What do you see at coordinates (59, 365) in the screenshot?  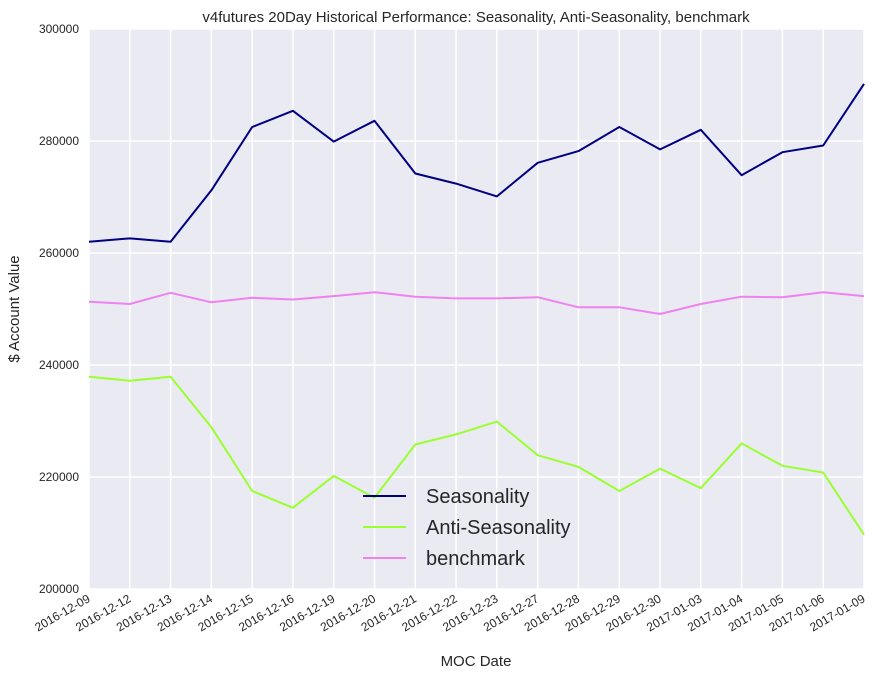 I see `y-tick-label: 240000` at bounding box center [59, 365].